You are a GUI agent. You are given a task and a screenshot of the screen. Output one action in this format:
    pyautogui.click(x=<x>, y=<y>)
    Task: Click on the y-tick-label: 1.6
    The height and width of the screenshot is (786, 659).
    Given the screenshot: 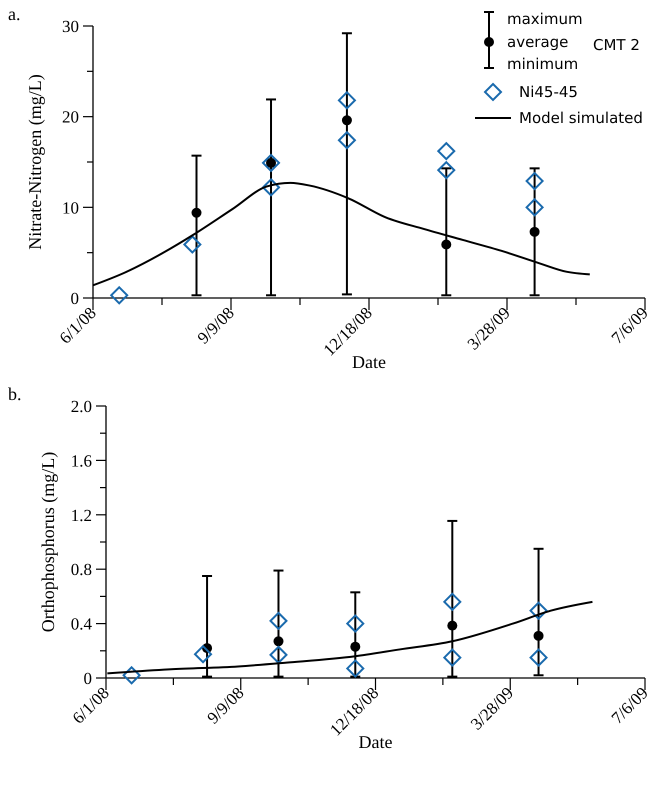 What is the action you would take?
    pyautogui.click(x=81, y=460)
    